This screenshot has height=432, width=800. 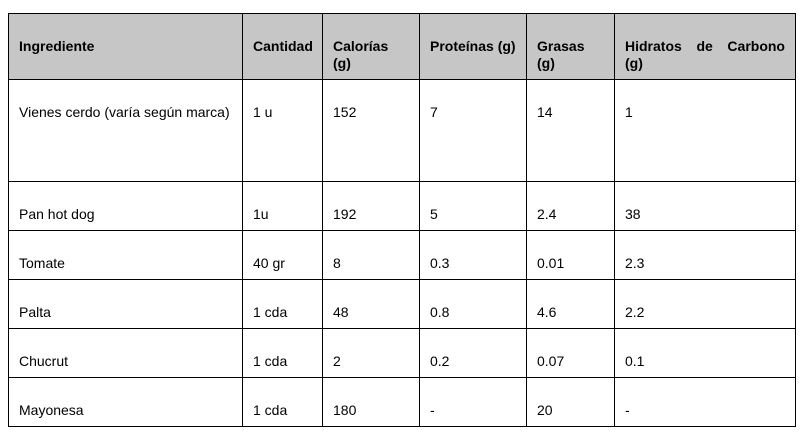 What do you see at coordinates (371, 206) in the screenshot?
I see `cell-calorias: 192` at bounding box center [371, 206].